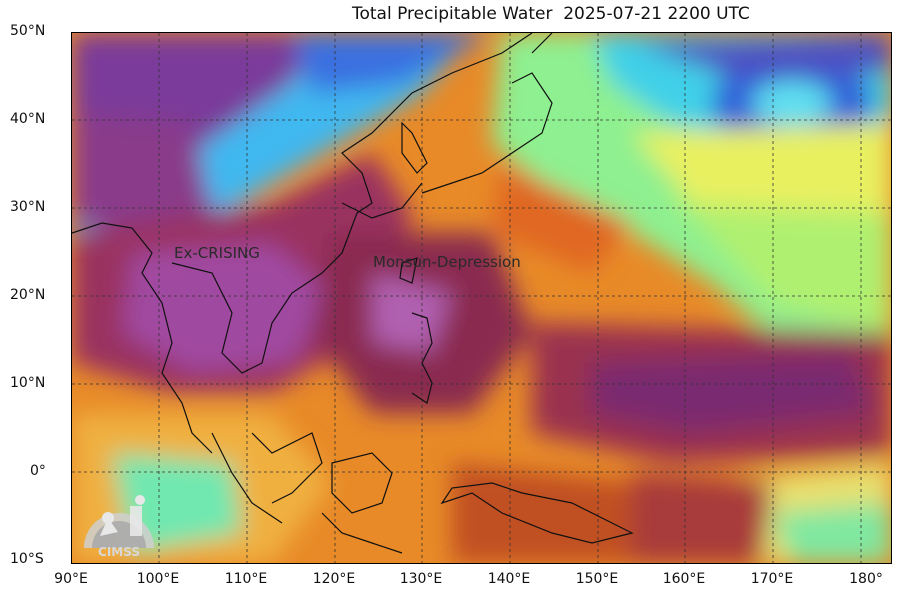 The image size is (917, 602). I want to click on annotation-monsun-depression: Monsun-Depression, so click(447, 262).